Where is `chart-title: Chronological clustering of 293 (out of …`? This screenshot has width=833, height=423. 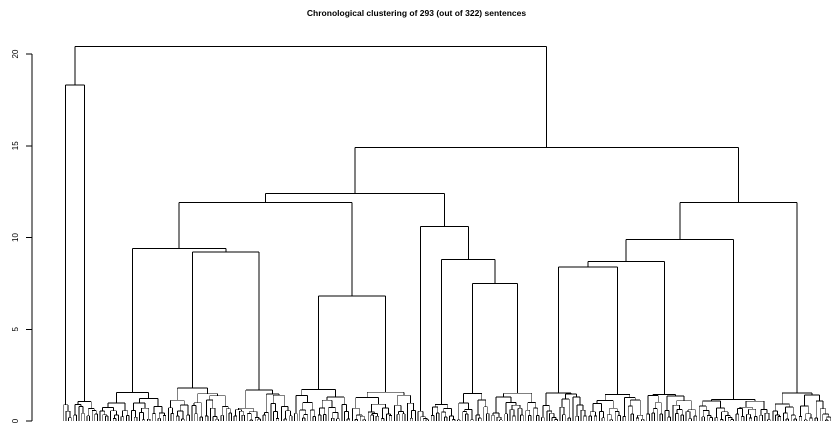
chart-title: Chronological clustering of 293 (out of … is located at coordinates (416, 13).